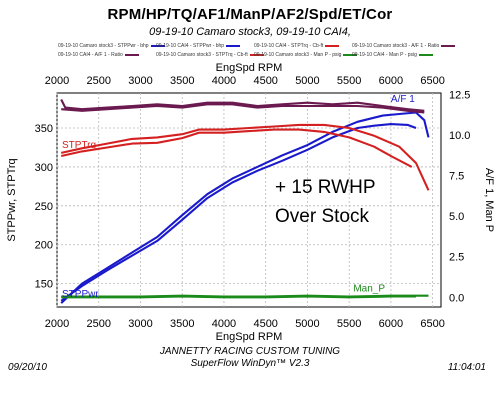 This screenshot has width=500, height=412. What do you see at coordinates (403, 99) in the screenshot?
I see `curve-label-af: A/F 1` at bounding box center [403, 99].